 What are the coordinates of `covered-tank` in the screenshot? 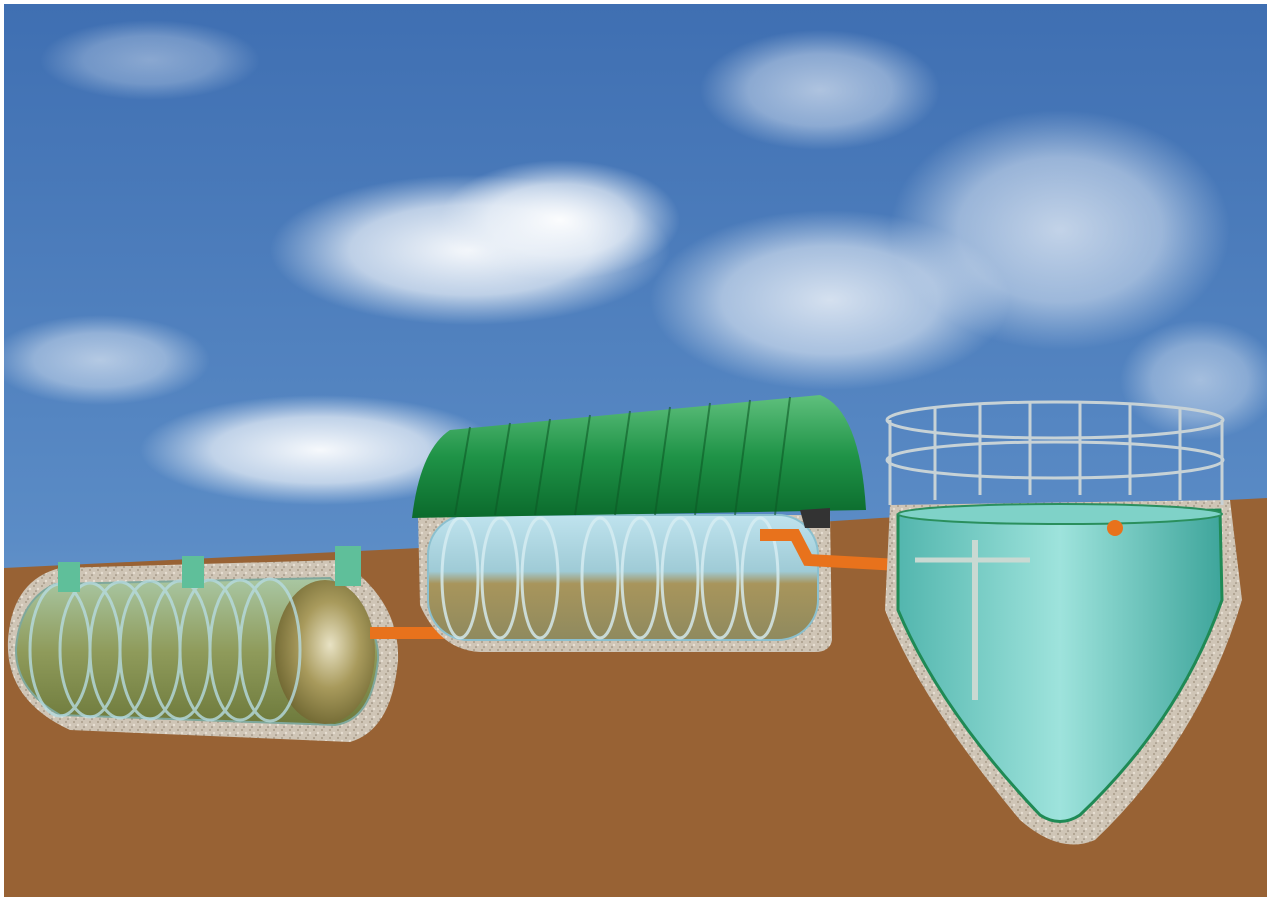 It's located at (639, 523).